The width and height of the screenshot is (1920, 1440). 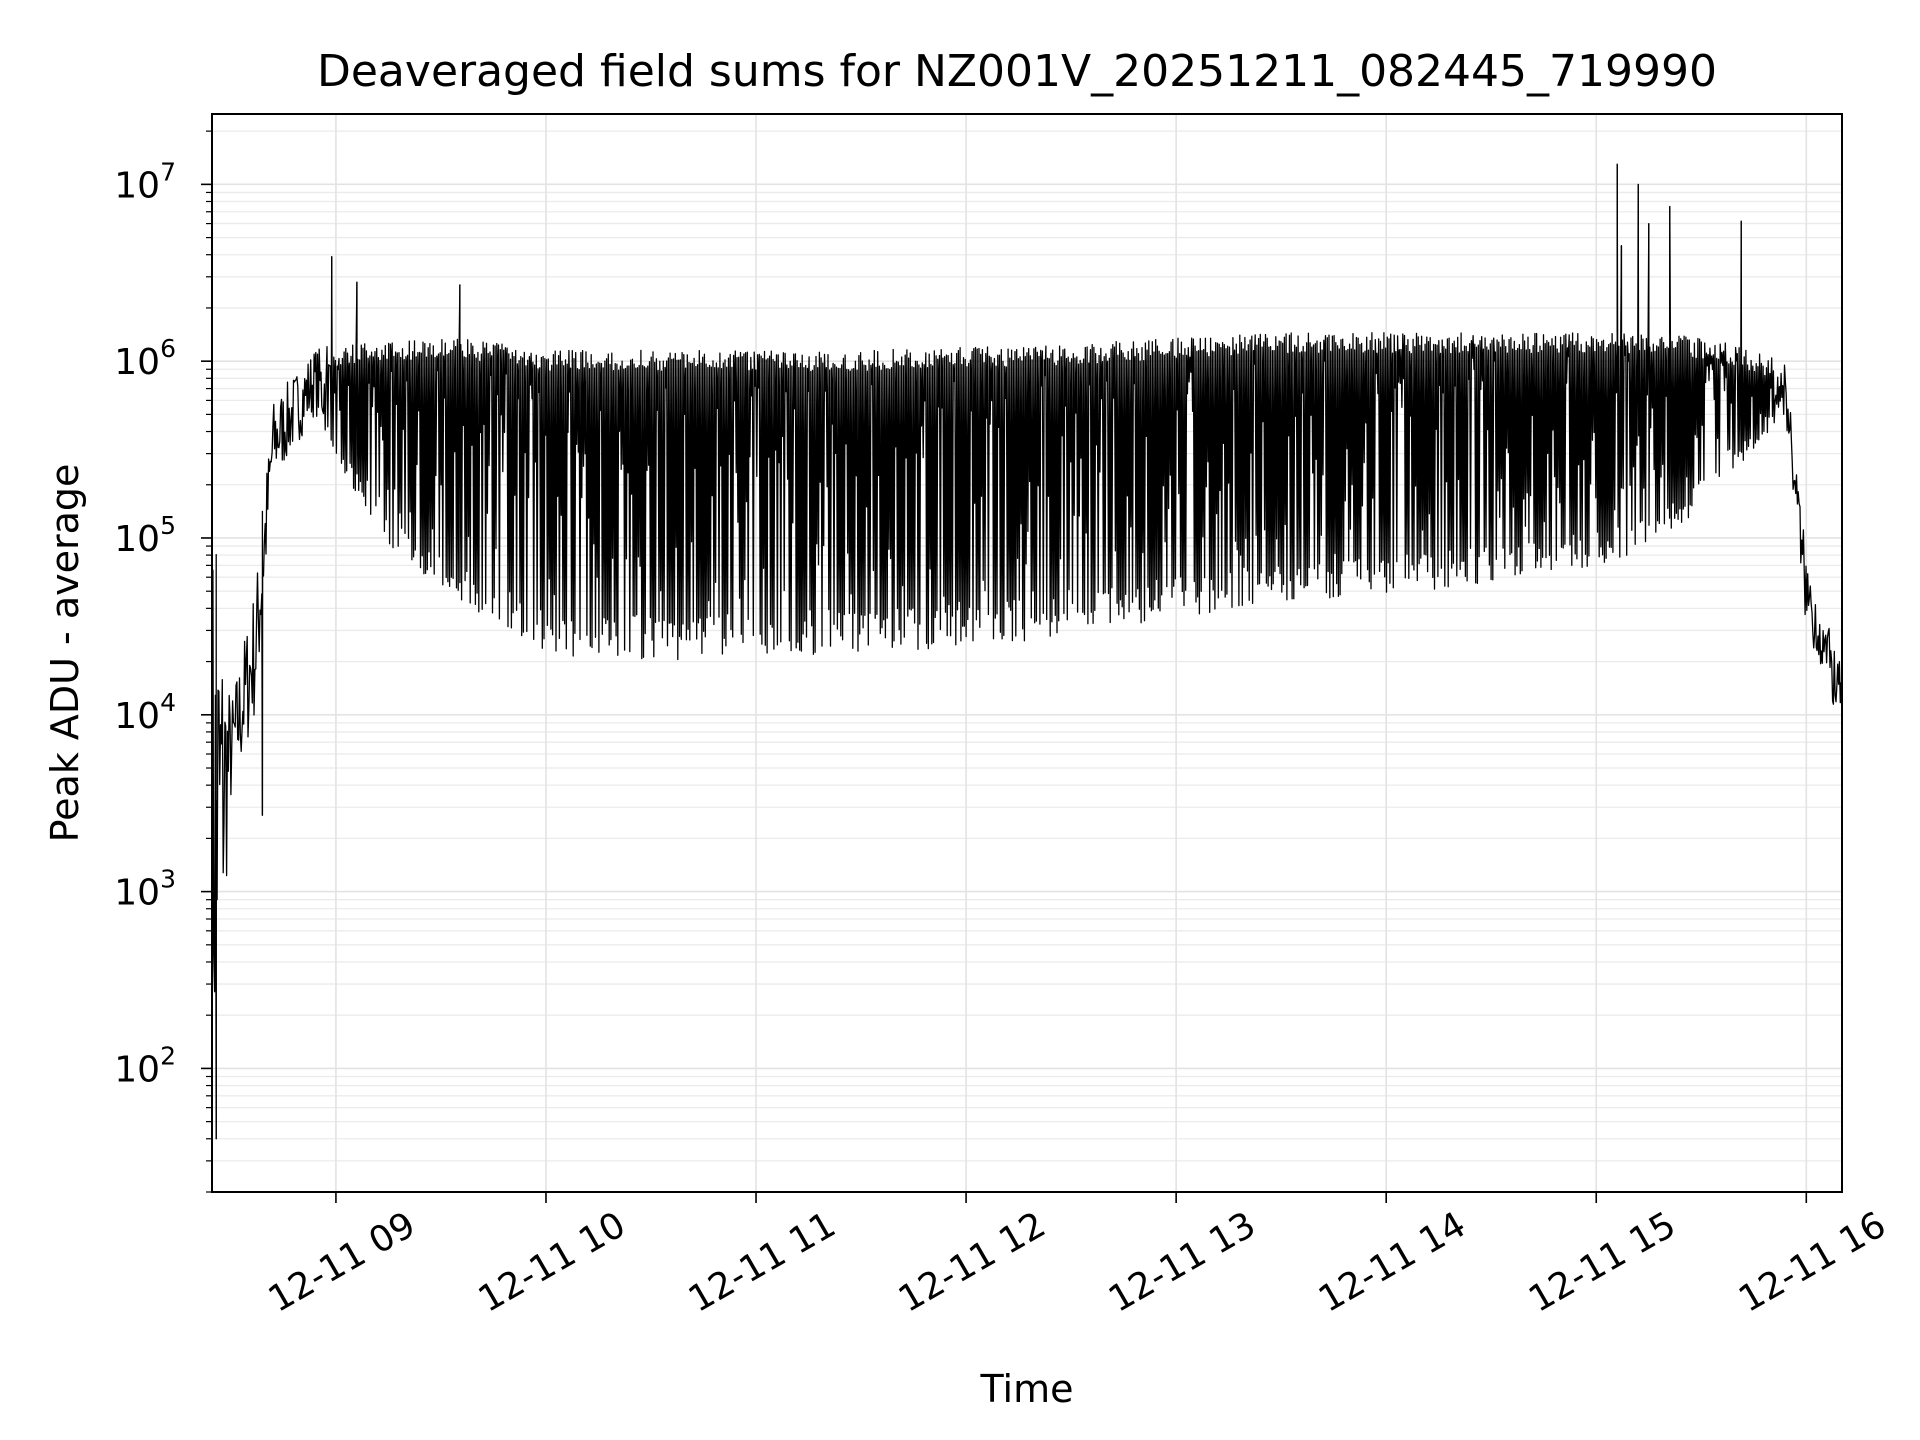 What do you see at coordinates (168, 171) in the screenshot?
I see `y-tick-exponent: 7` at bounding box center [168, 171].